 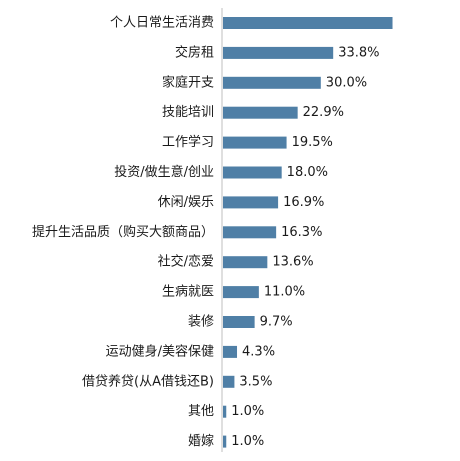 I want to click on value-label: 16.3%, so click(x=301, y=232).